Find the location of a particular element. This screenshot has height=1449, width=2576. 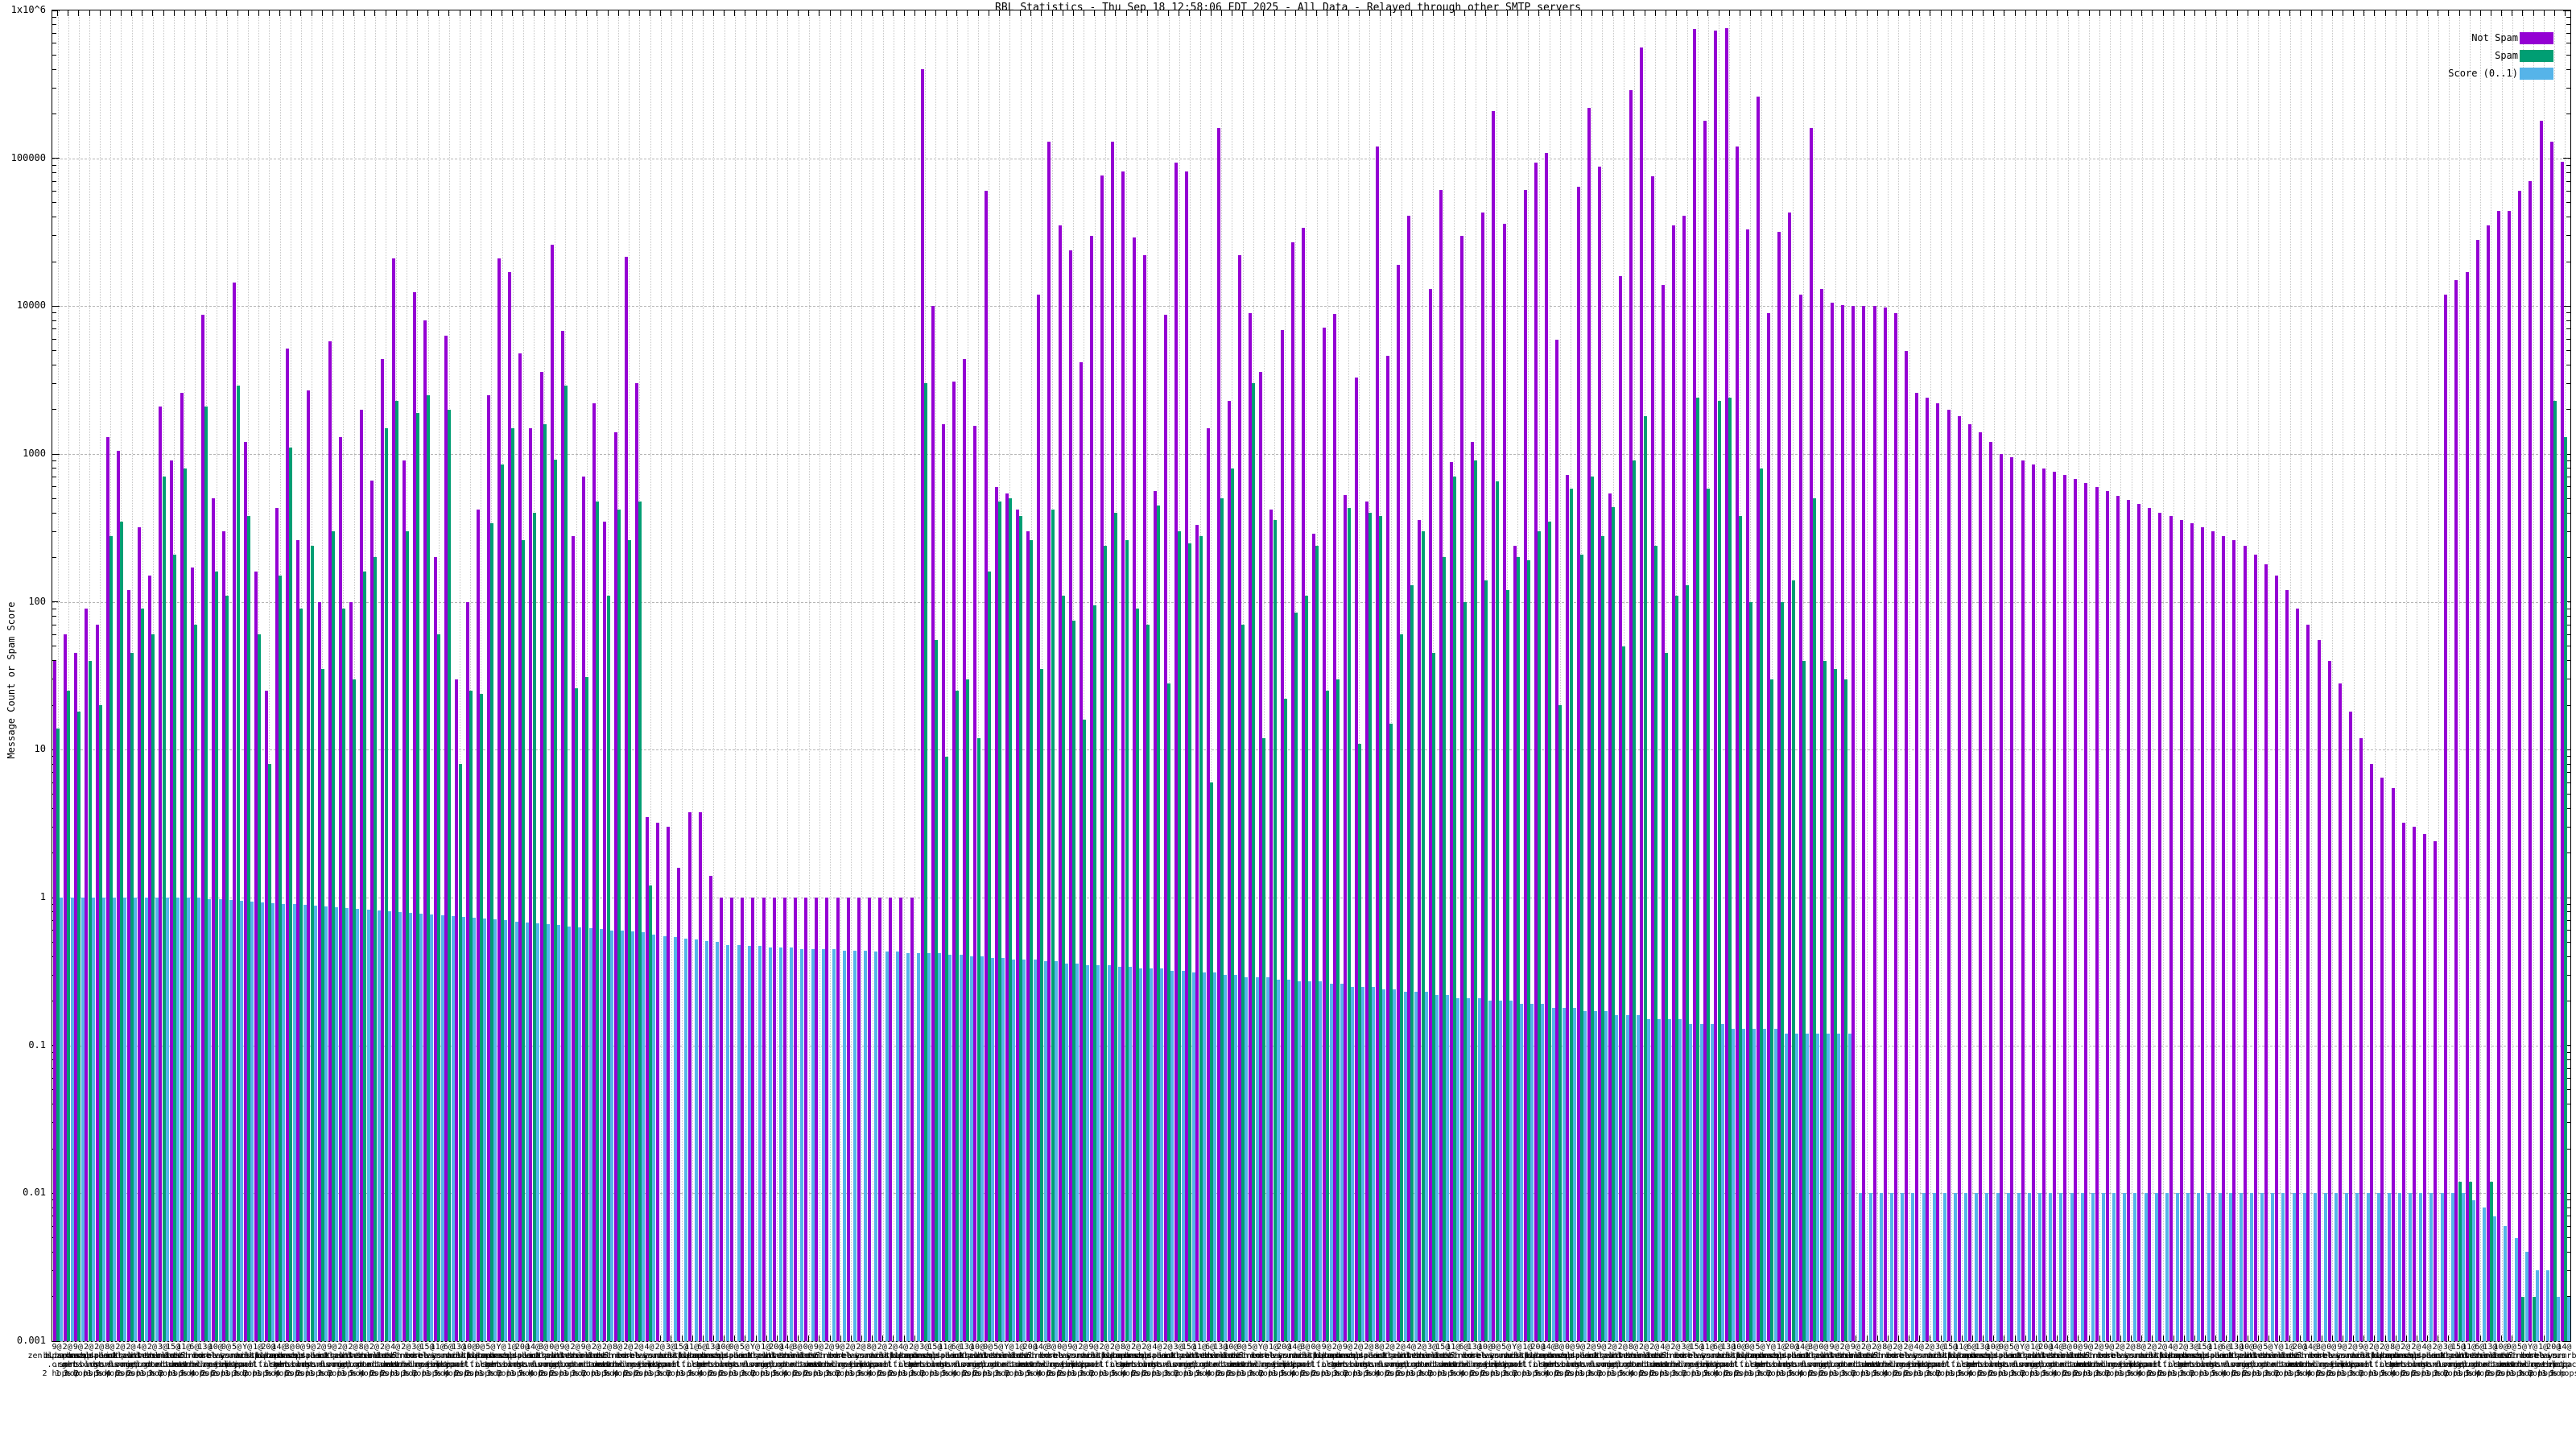

x-tick-label: 3@ ips.backscatterer .org 3 hops is located at coordinates (1178, 1360).